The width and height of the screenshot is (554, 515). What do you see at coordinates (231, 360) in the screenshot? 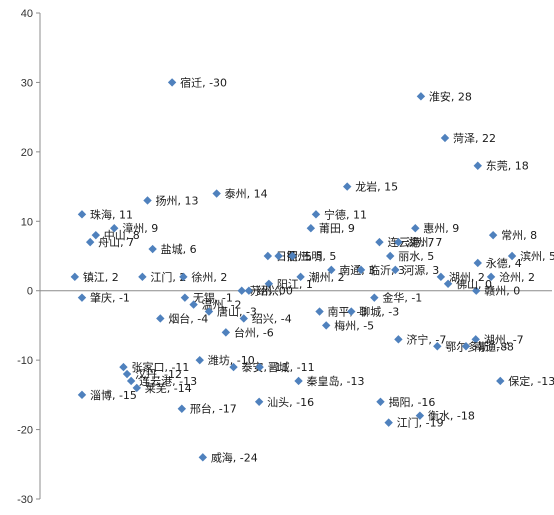
I see `point-label: 潍坊, -10` at bounding box center [231, 360].